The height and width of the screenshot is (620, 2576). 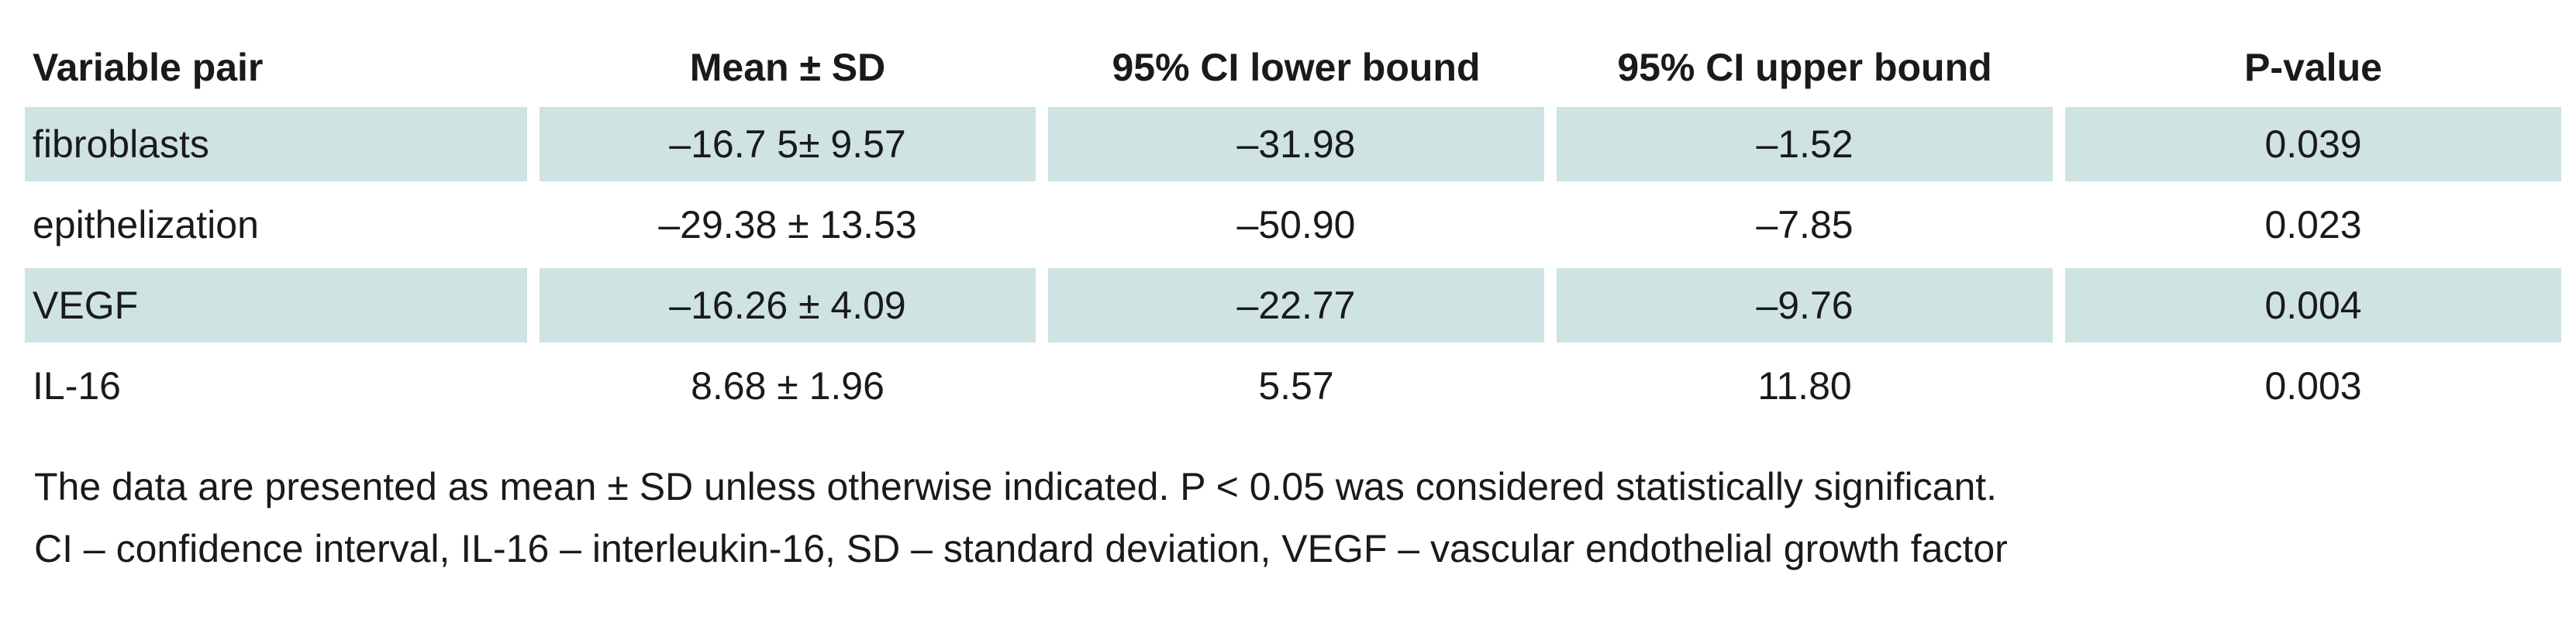 What do you see at coordinates (1296, 386) in the screenshot?
I see `cell-ci-lower: 5.57` at bounding box center [1296, 386].